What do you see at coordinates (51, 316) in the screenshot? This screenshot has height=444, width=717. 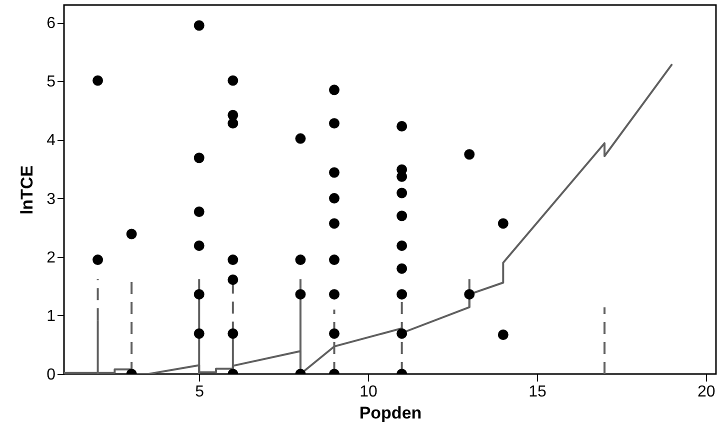 I see `y-tick-label: 1` at bounding box center [51, 316].